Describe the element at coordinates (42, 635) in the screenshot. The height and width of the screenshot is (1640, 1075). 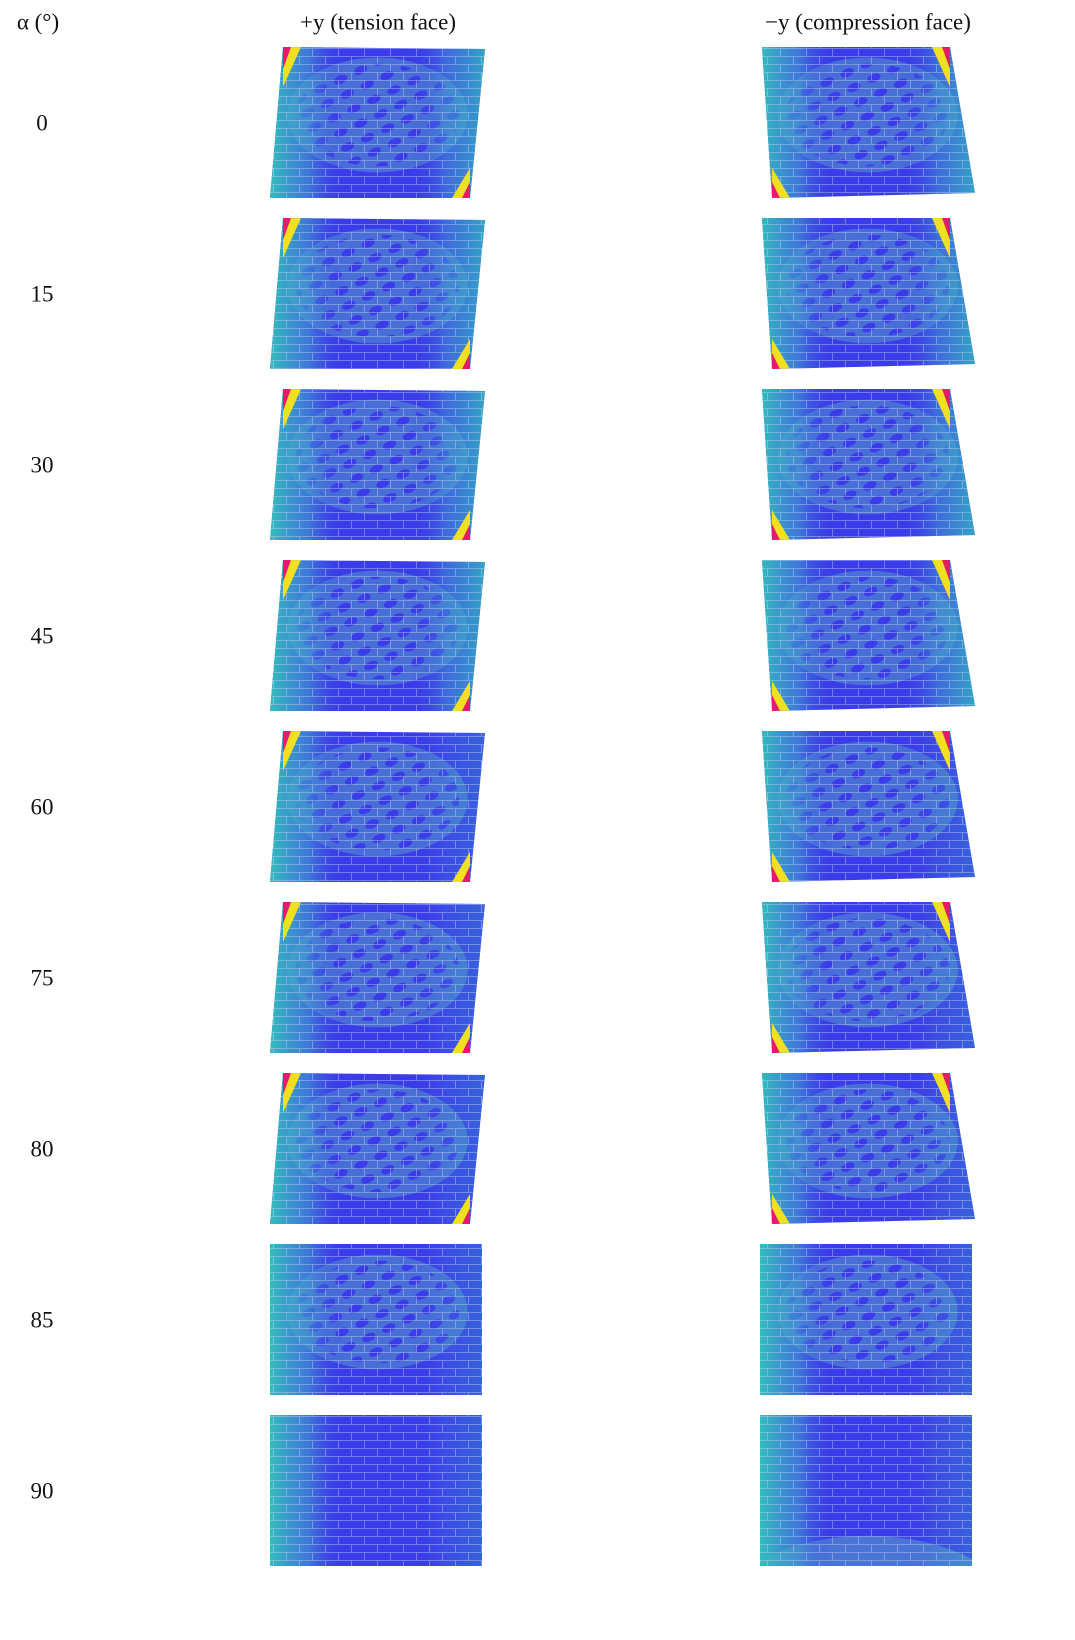
I see `row-label: 45` at that location.